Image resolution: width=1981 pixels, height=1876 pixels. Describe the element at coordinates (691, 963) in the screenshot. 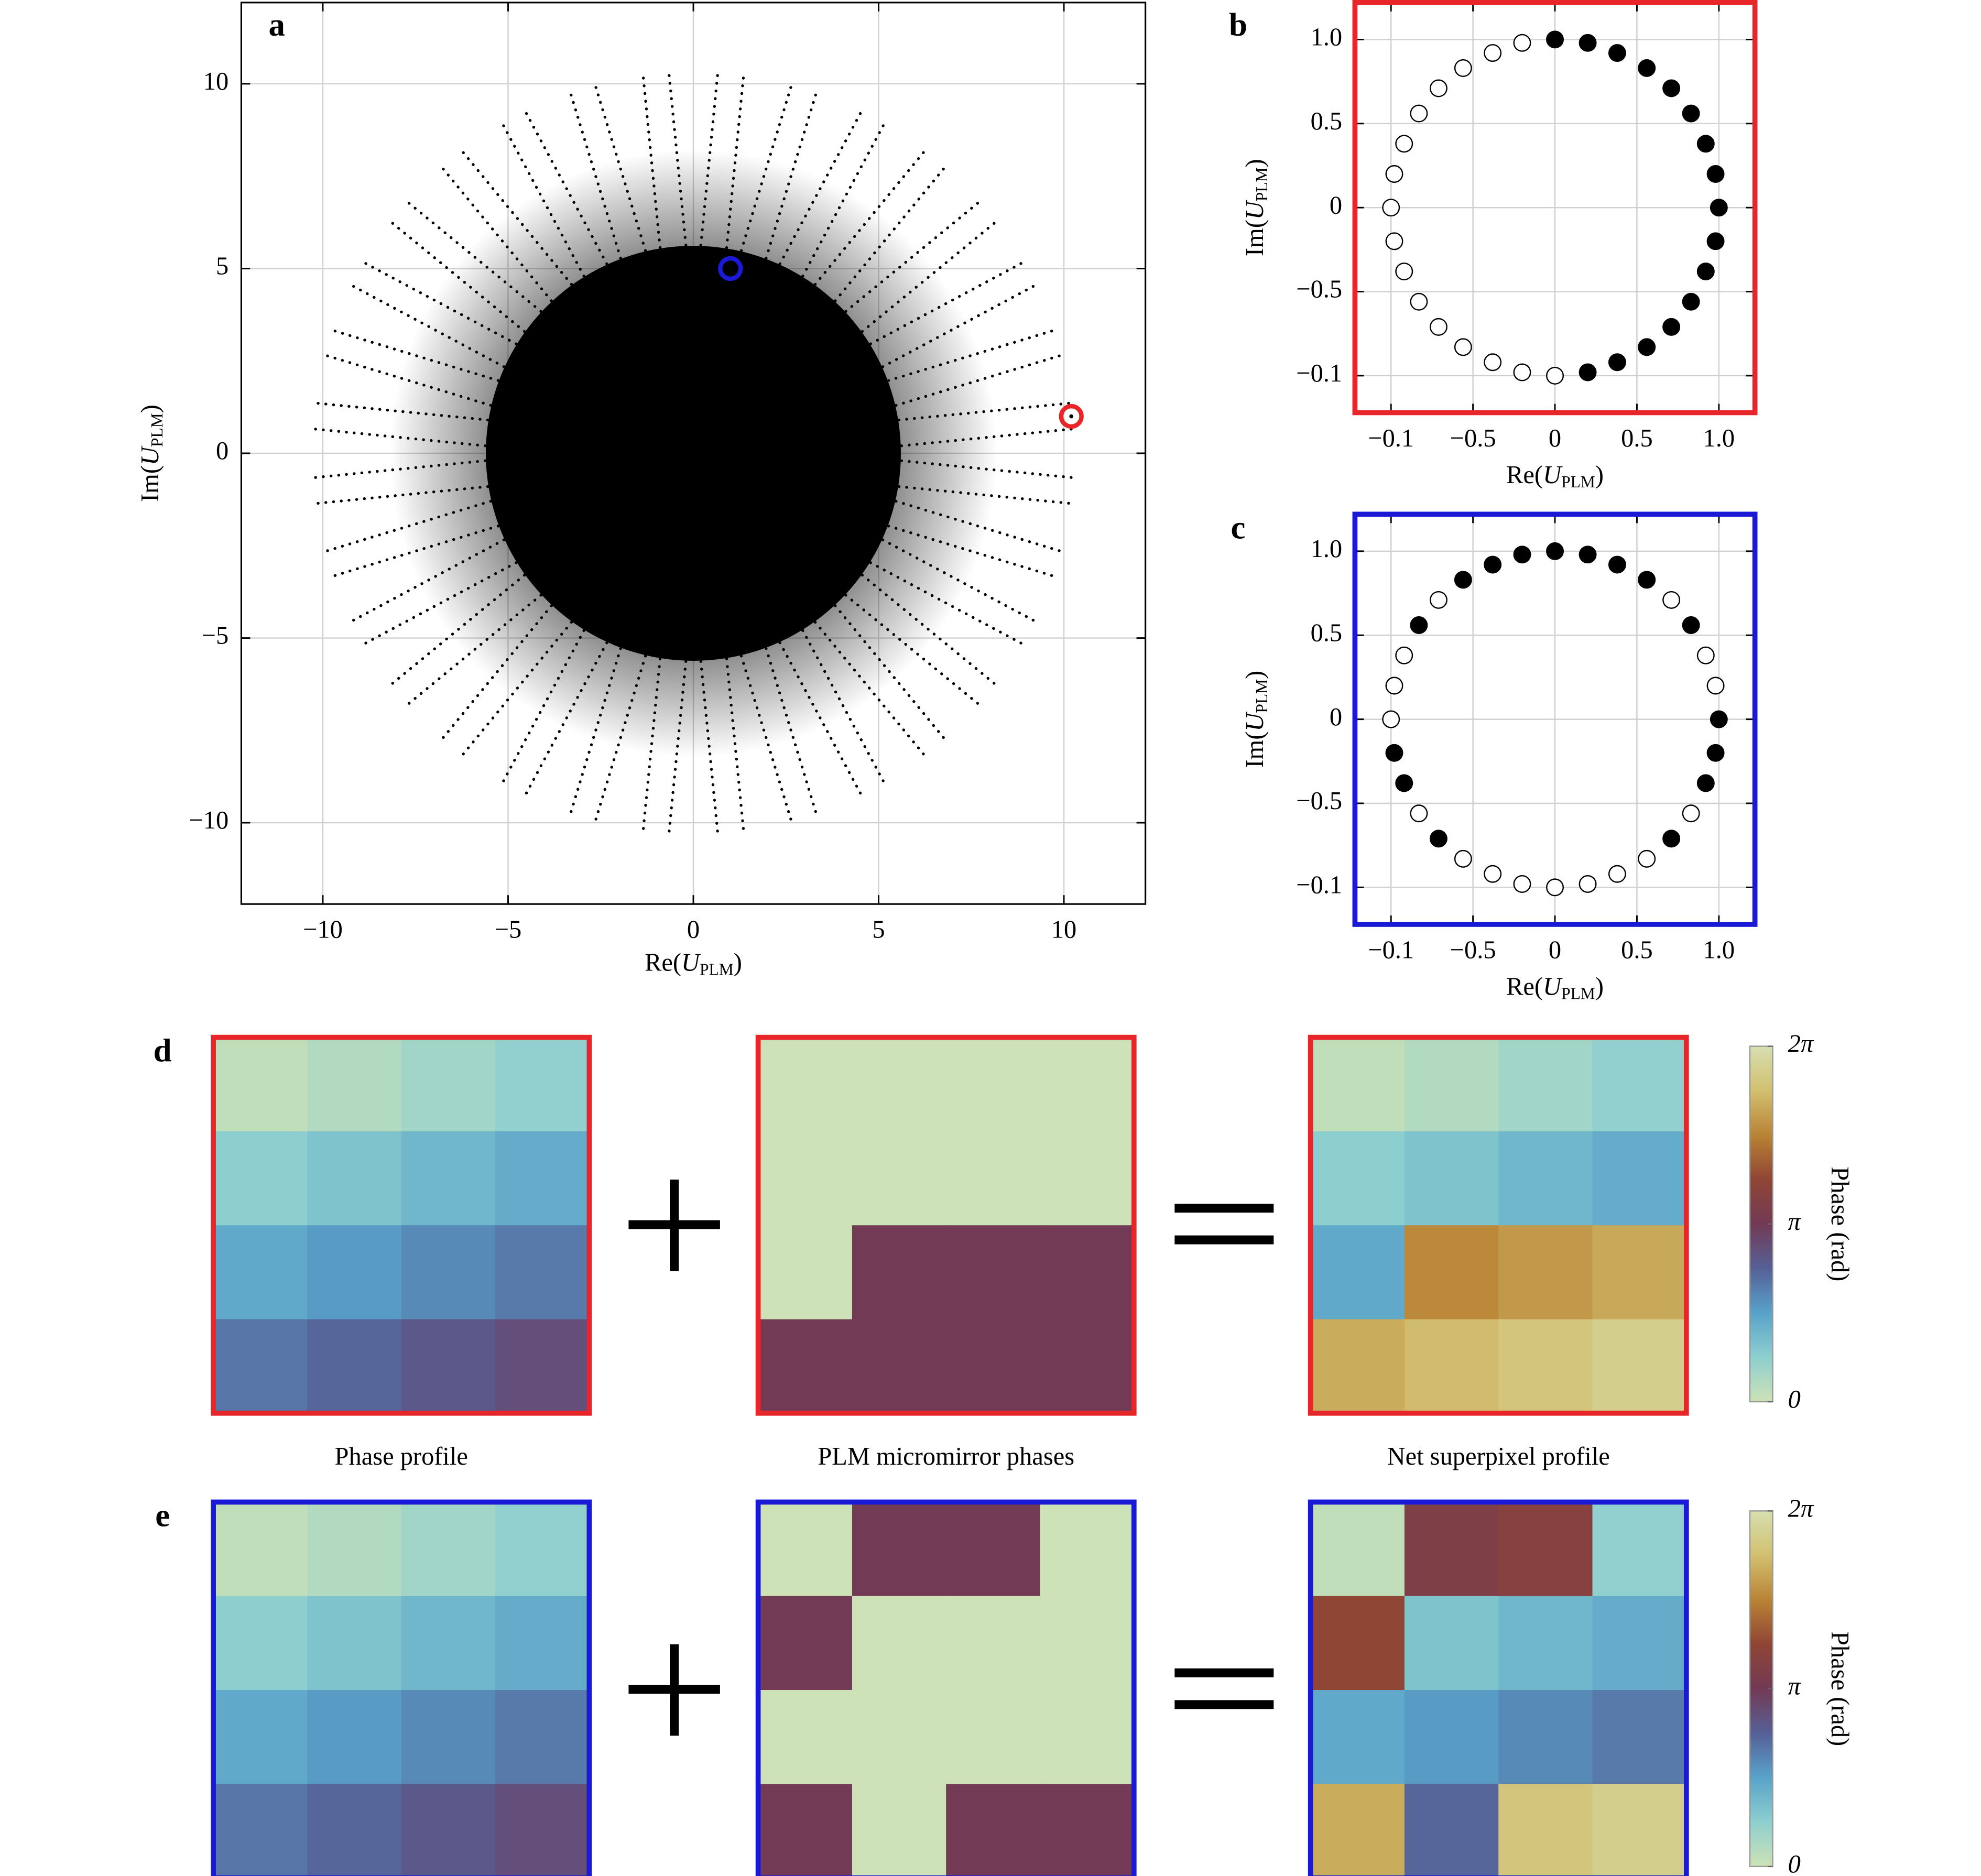

I see `label-var: U` at that location.